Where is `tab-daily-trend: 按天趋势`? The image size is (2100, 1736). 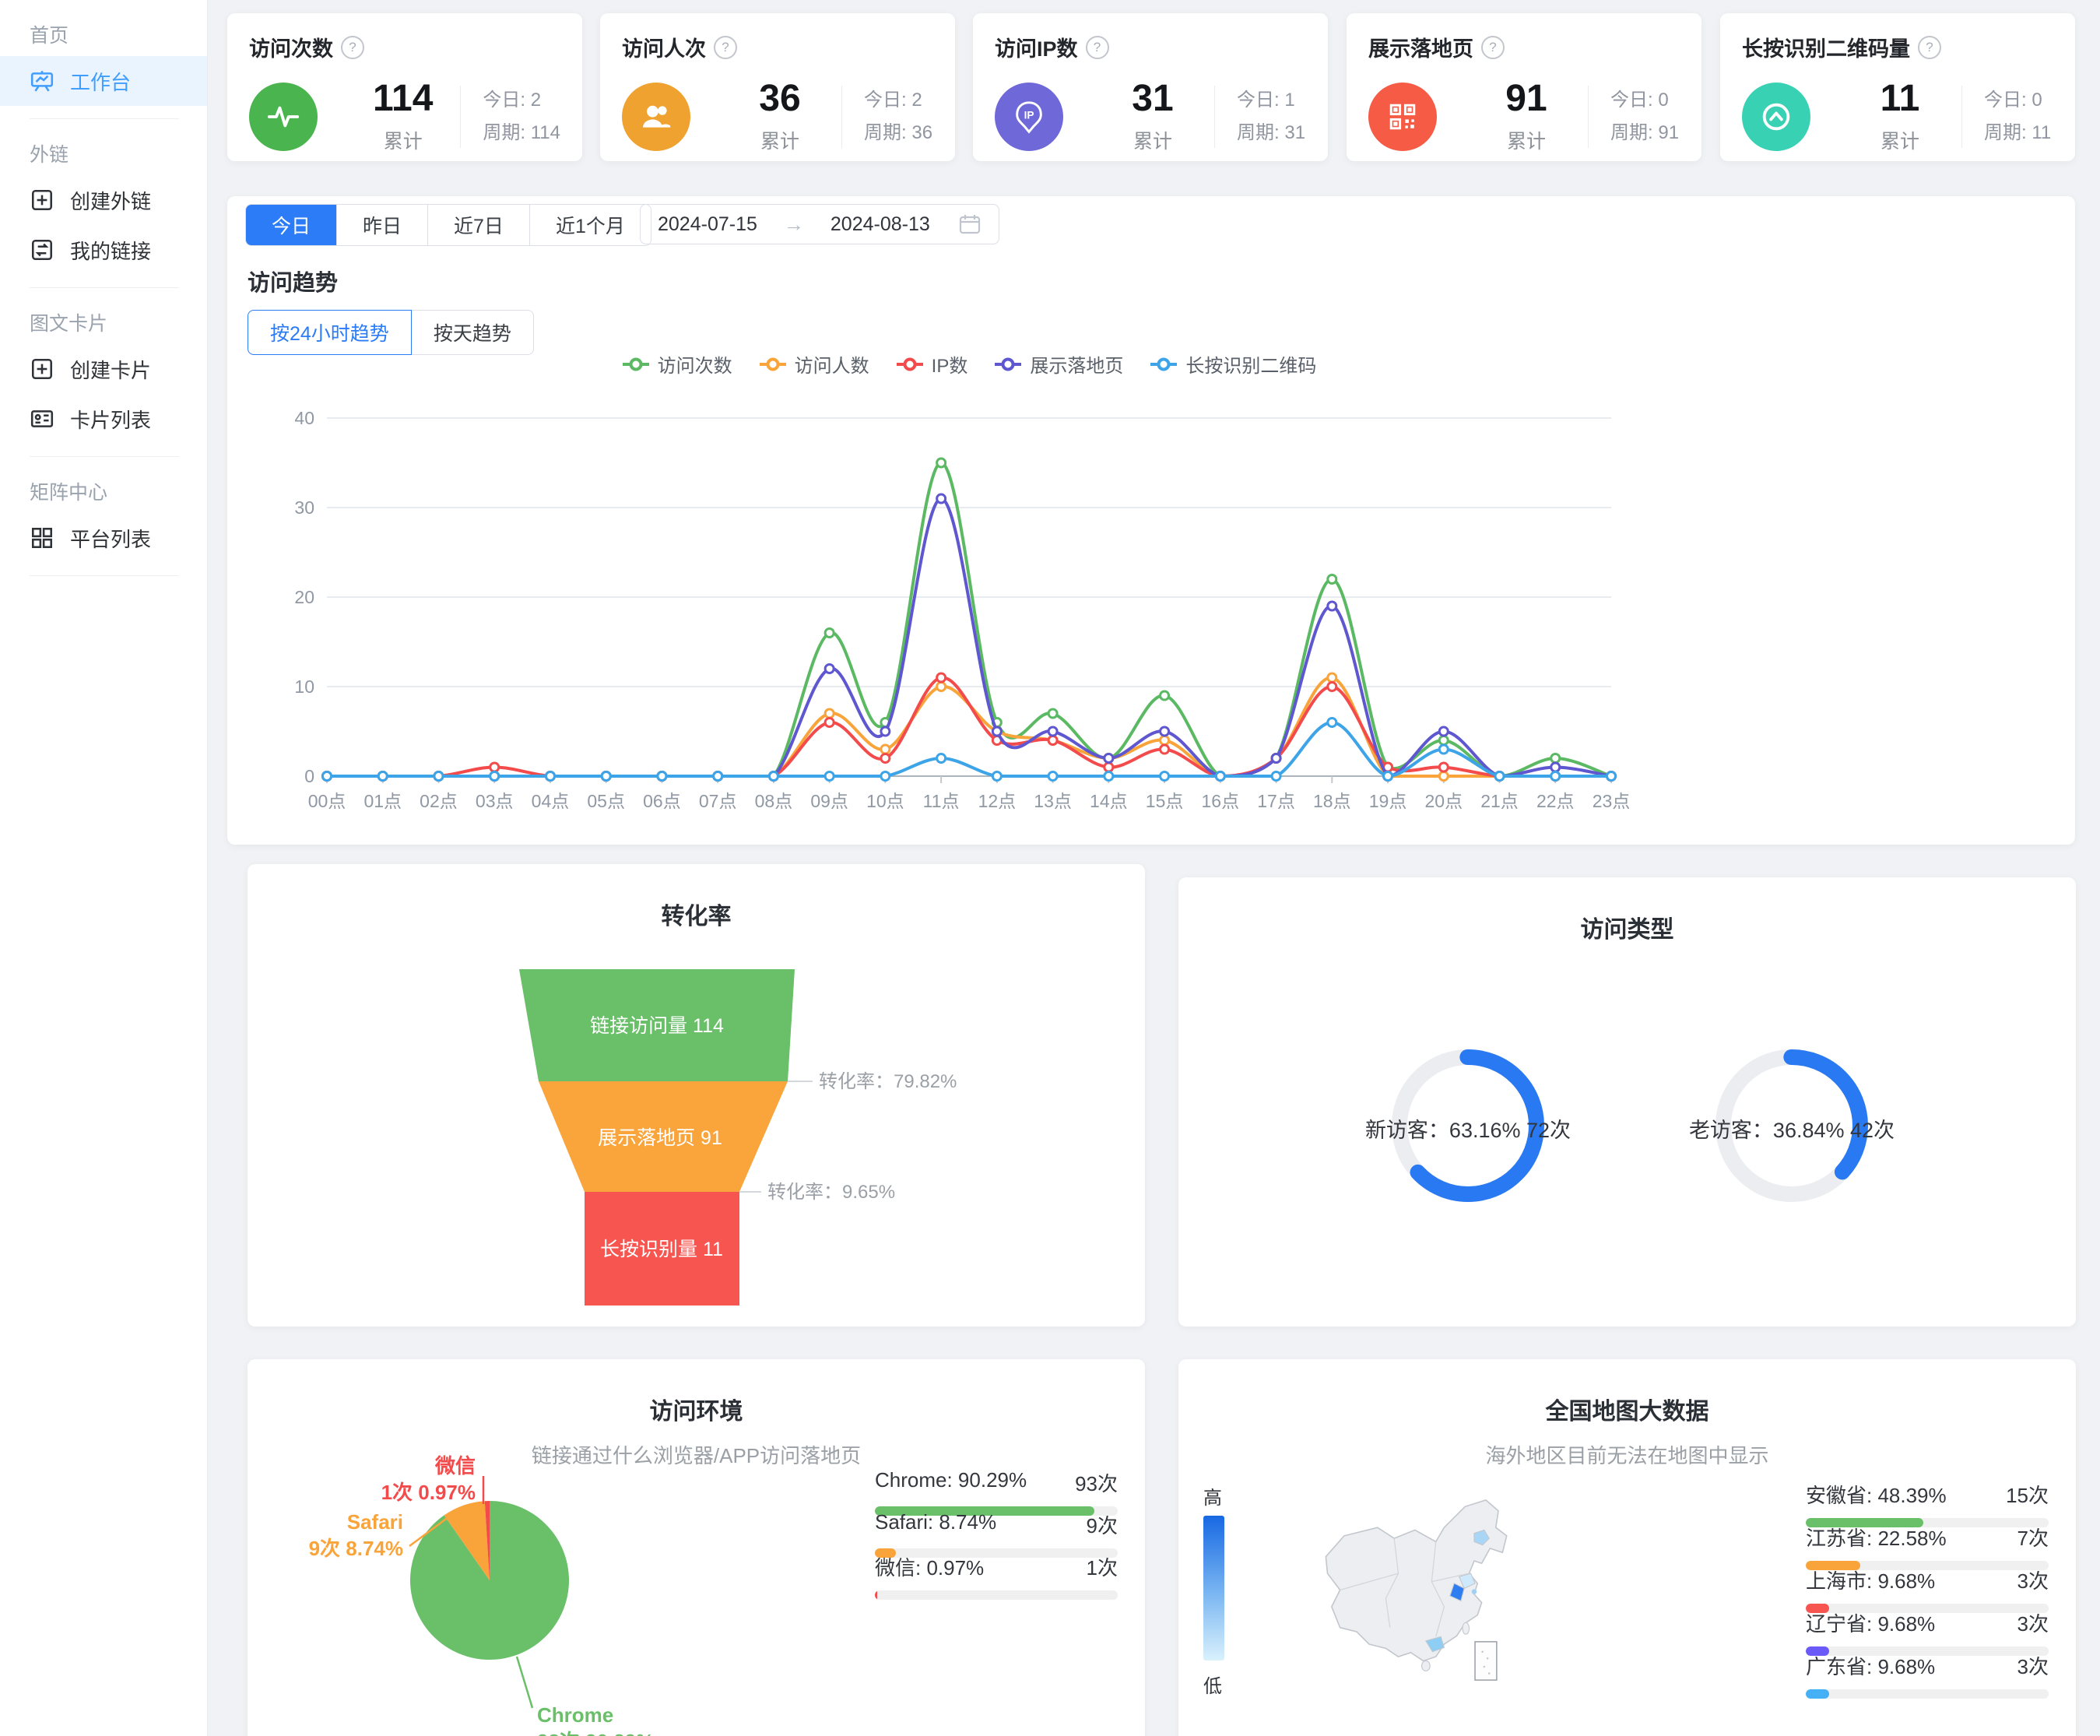 tab-daily-trend: 按天趋势 is located at coordinates (472, 332).